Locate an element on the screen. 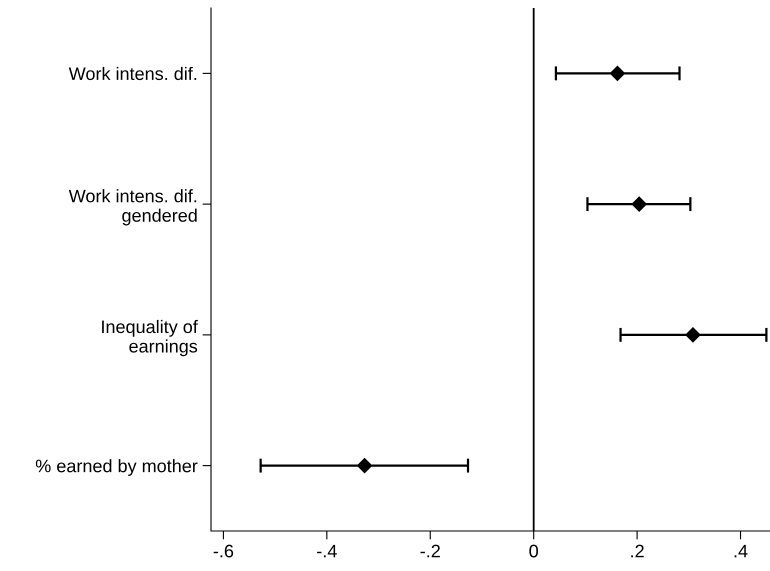  x-tick-label: 0 is located at coordinates (533, 551).